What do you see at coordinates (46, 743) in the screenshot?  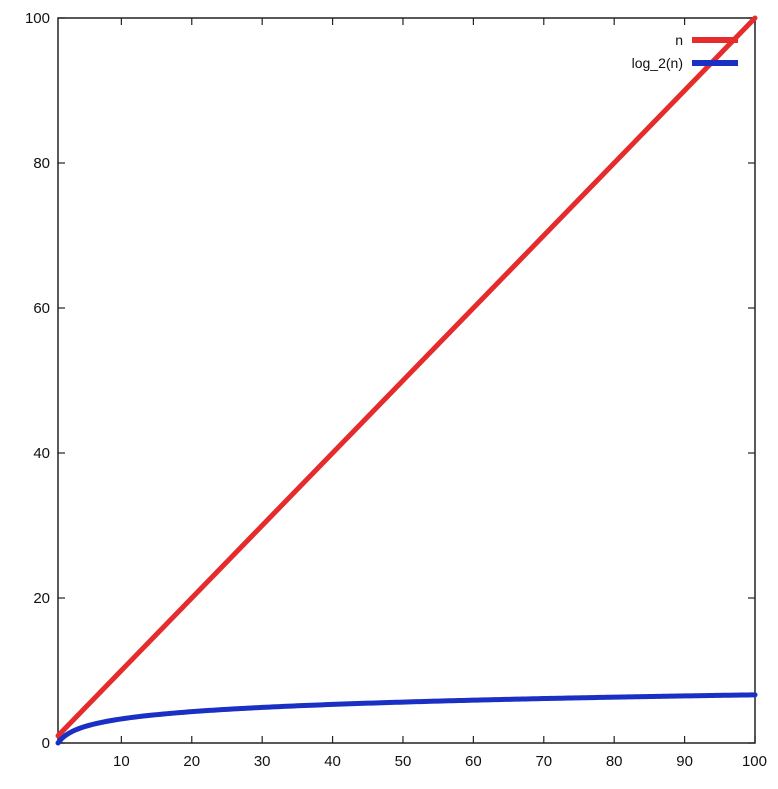 I see `y-tick-label: 0` at bounding box center [46, 743].